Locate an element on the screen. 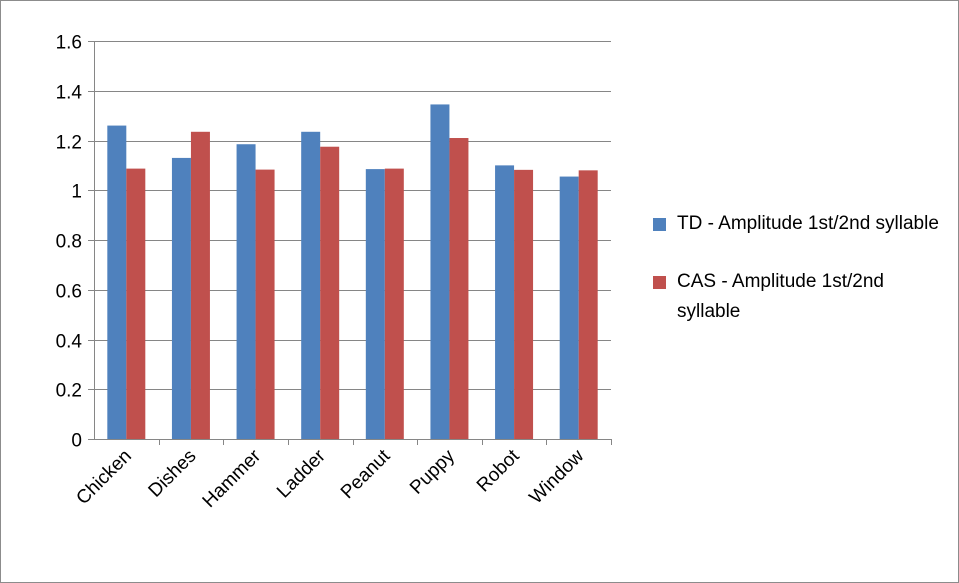  x-tick-label: Window is located at coordinates (557, 476).